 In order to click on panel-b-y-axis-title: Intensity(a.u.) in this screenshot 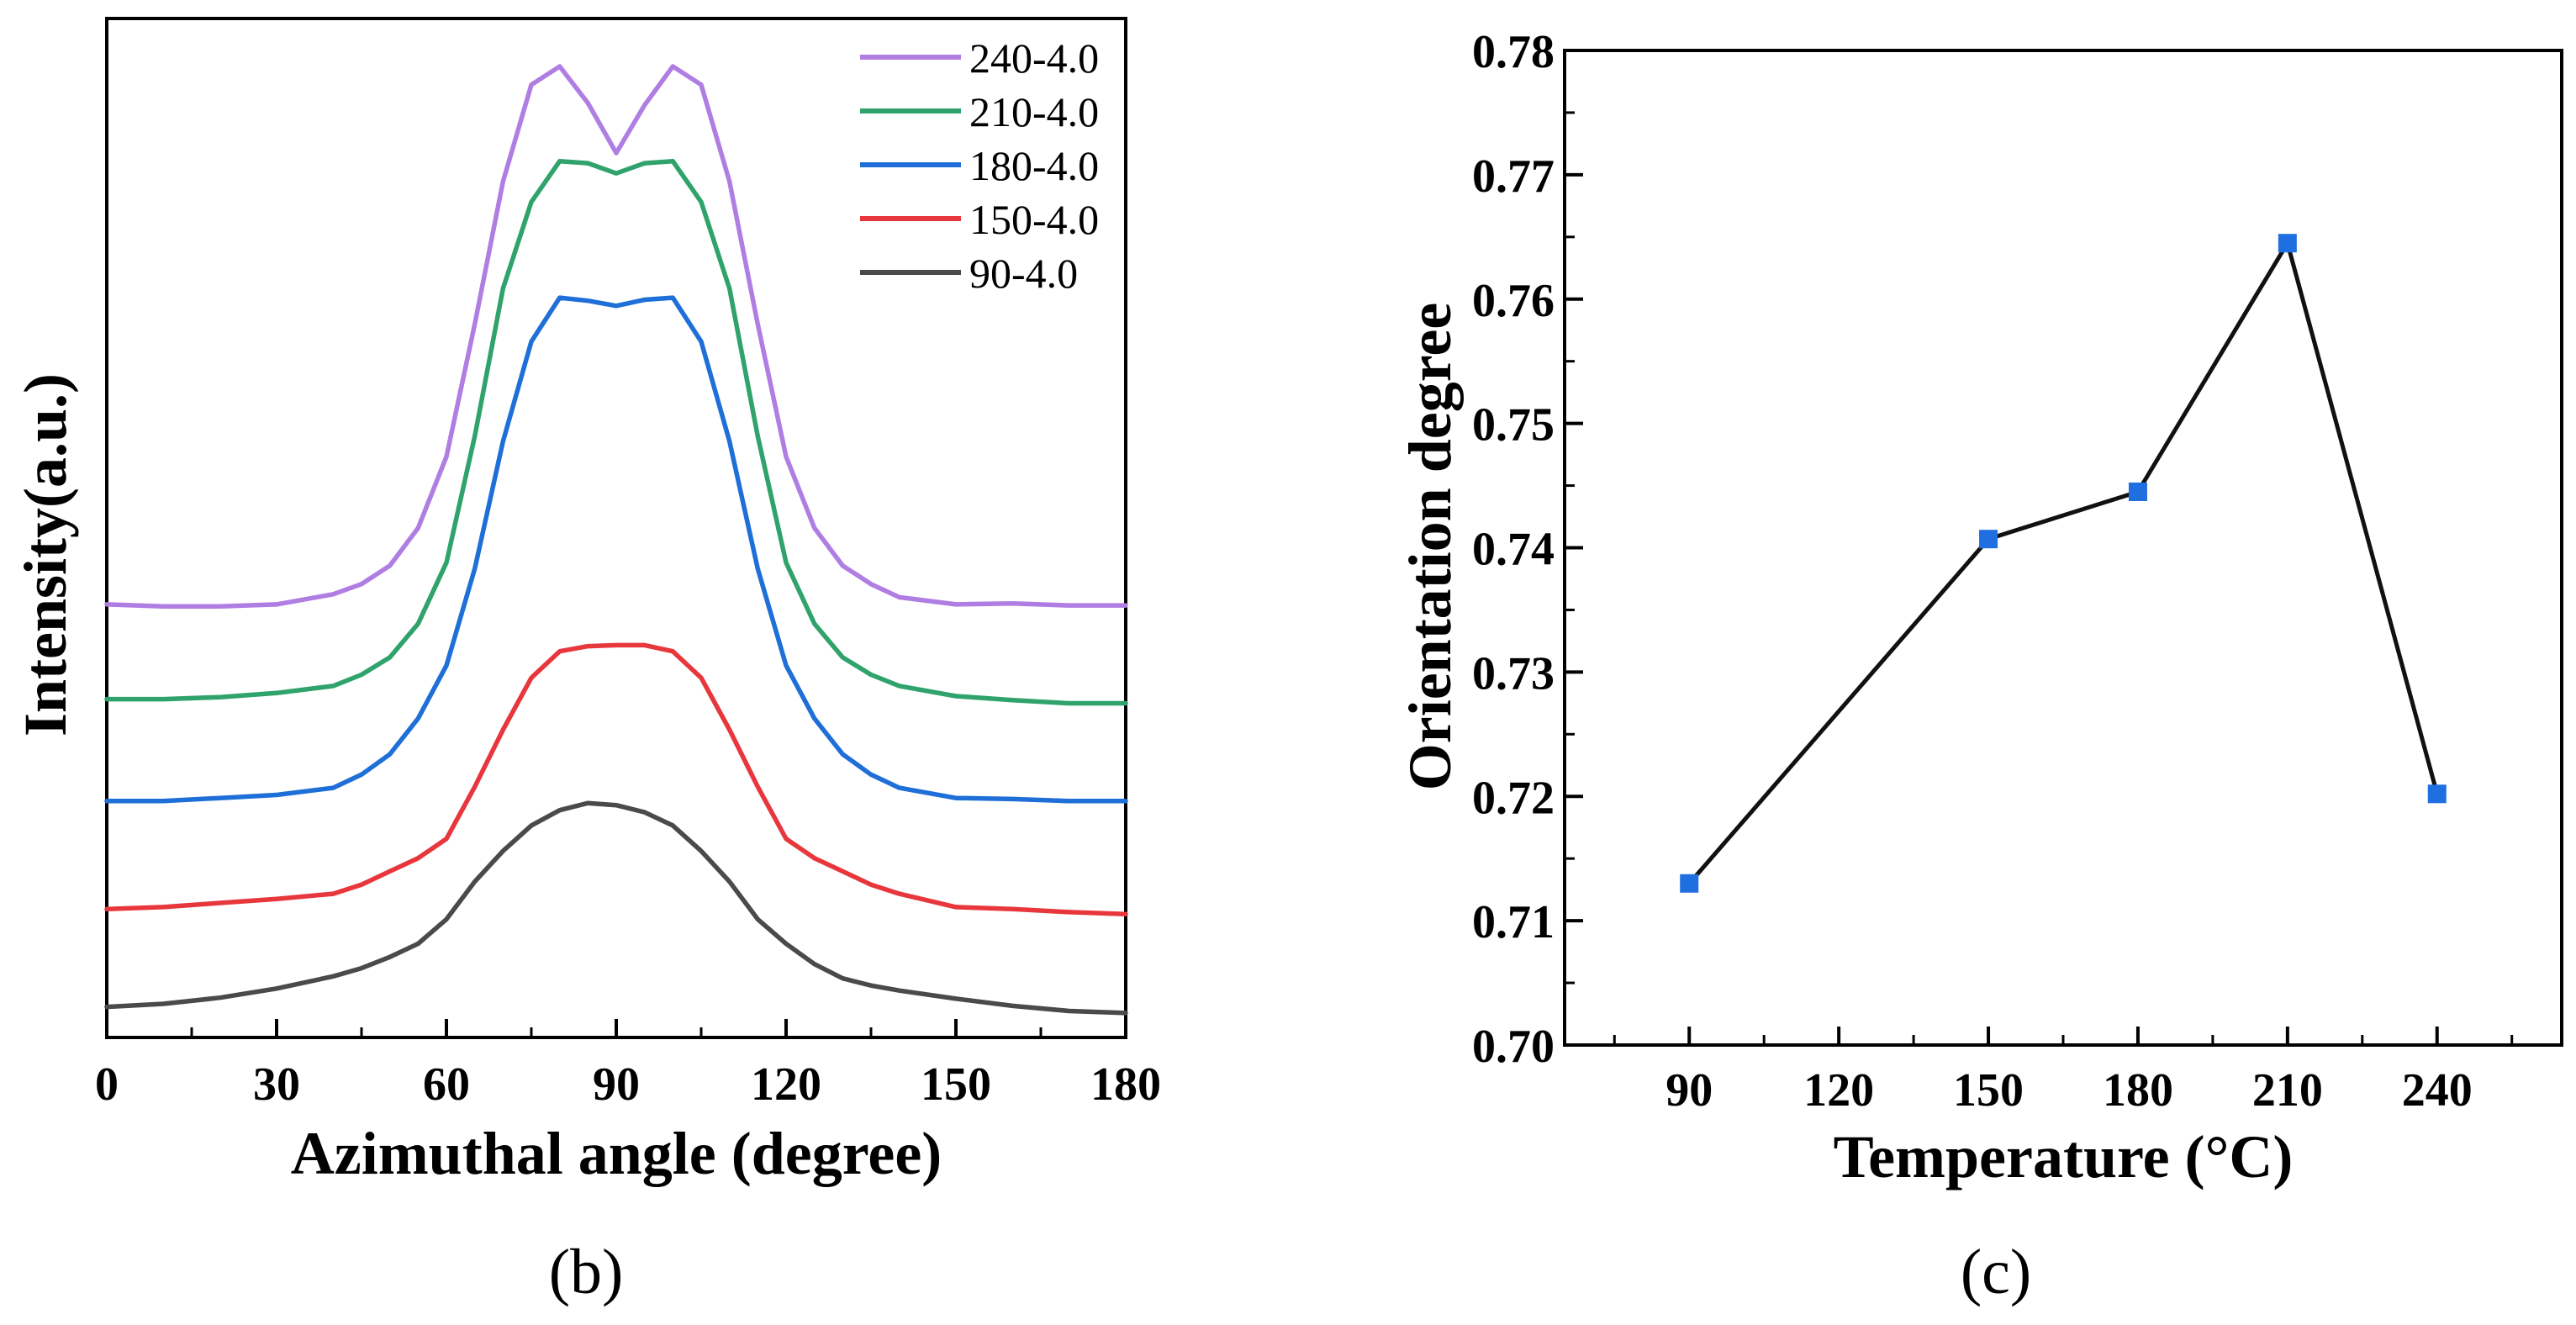, I will do `click(45, 555)`.